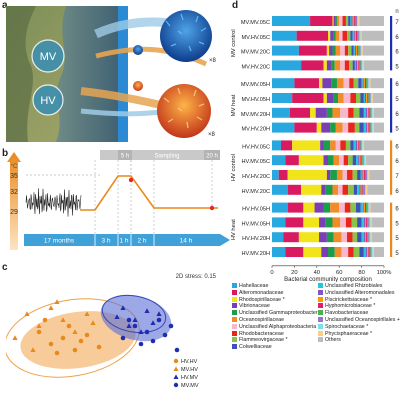  What do you see at coordinates (347, 313) in the screenshot?
I see `legend-label: Flavobacteriaceae` at bounding box center [347, 313].